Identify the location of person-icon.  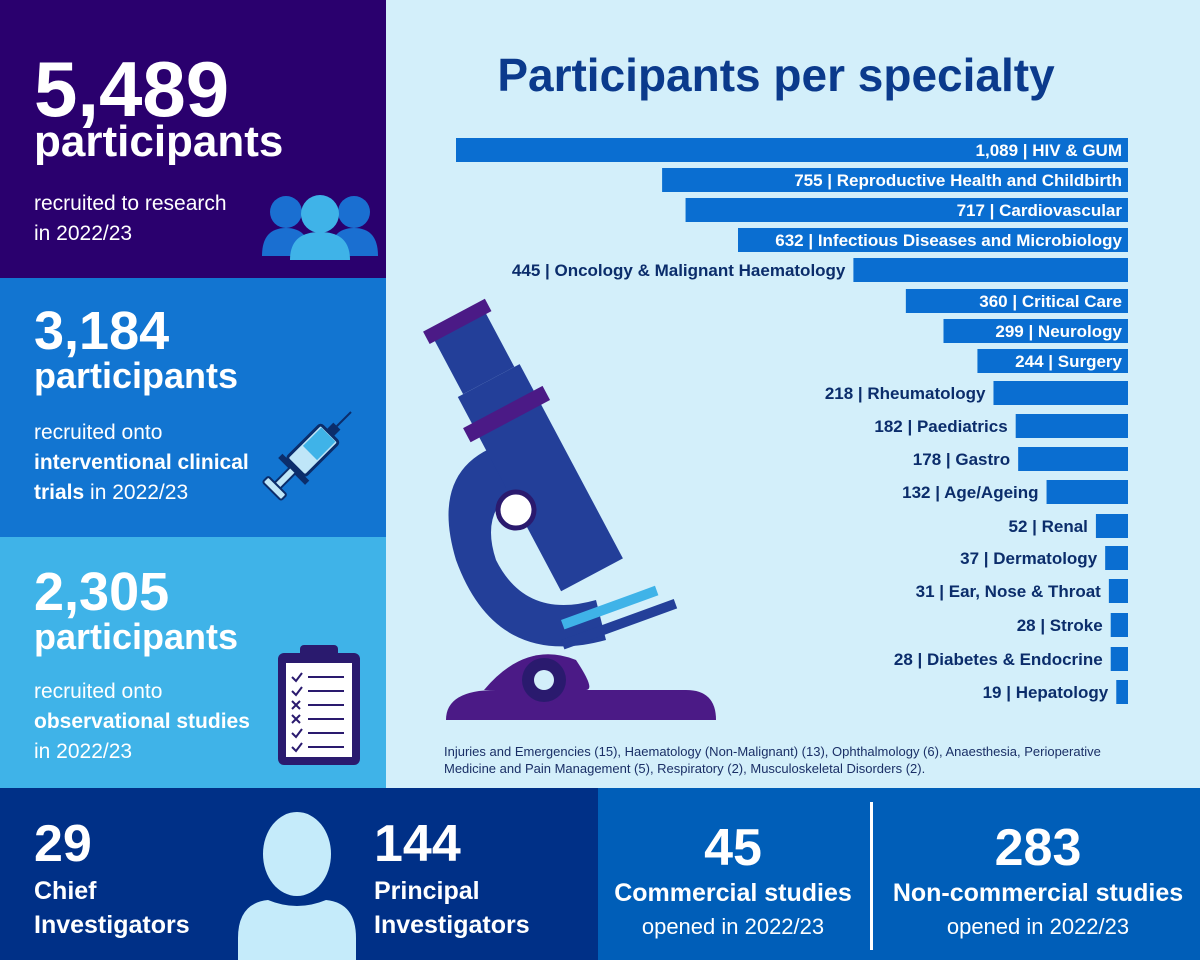
(297, 886).